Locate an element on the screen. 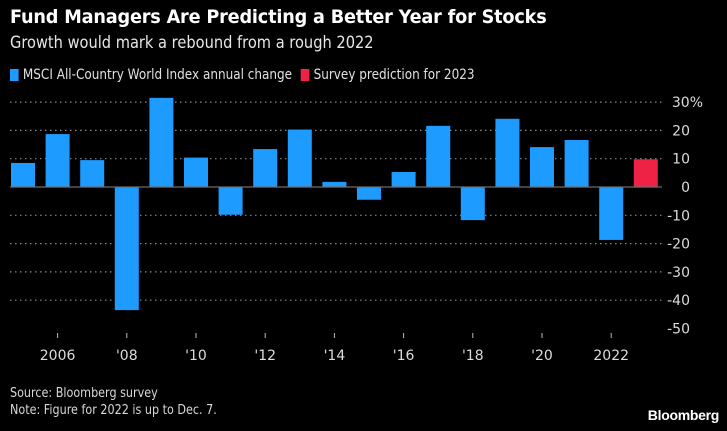  x-tick-label: '16 is located at coordinates (404, 356).